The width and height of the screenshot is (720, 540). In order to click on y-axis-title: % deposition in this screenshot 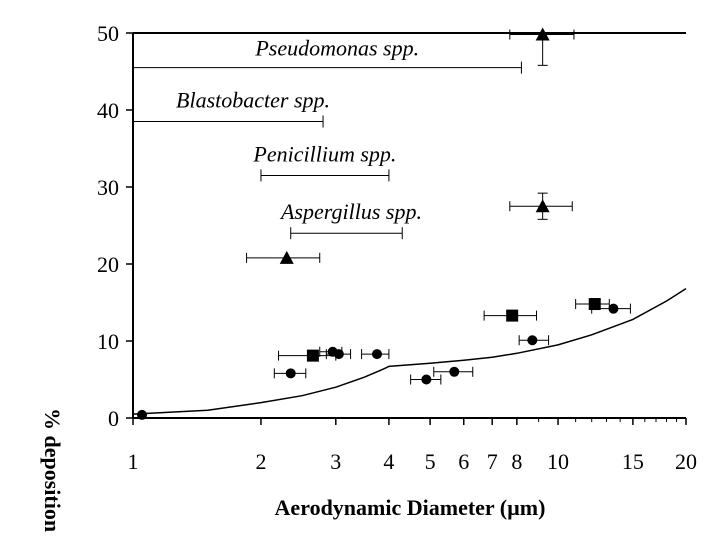, I will do `click(52, 470)`.